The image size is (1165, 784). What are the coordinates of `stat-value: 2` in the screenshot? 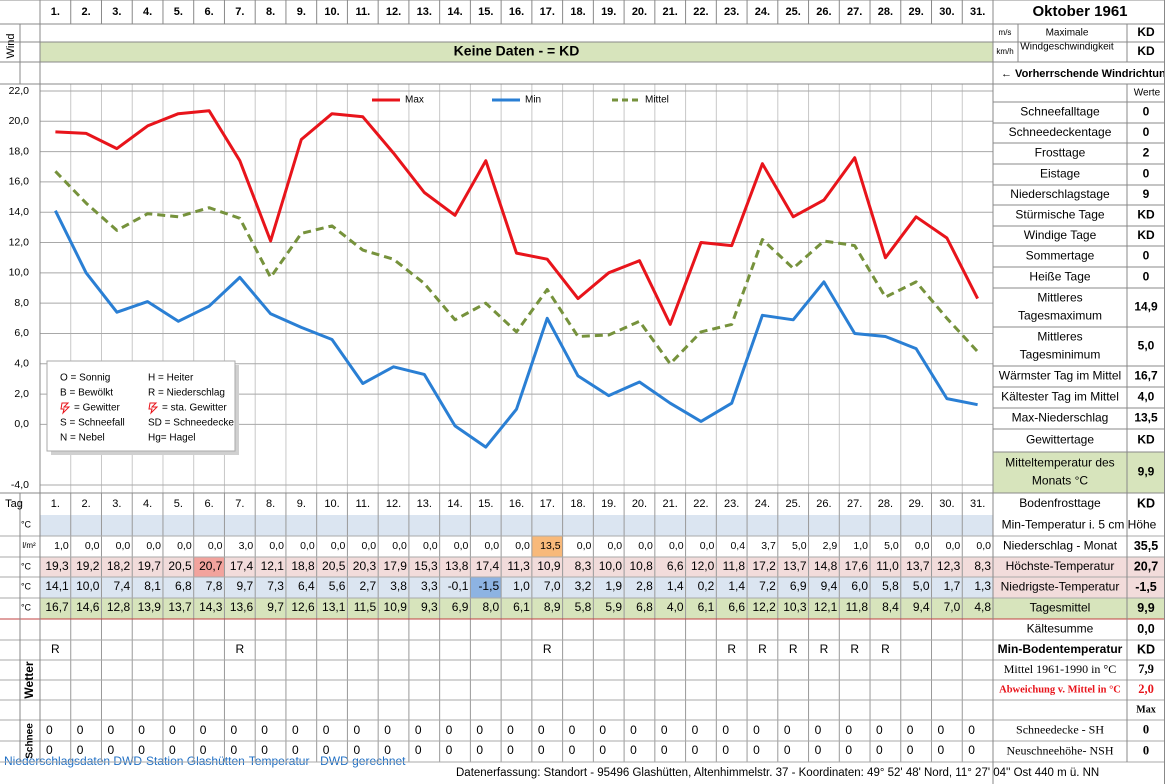 It's located at (1146, 153).